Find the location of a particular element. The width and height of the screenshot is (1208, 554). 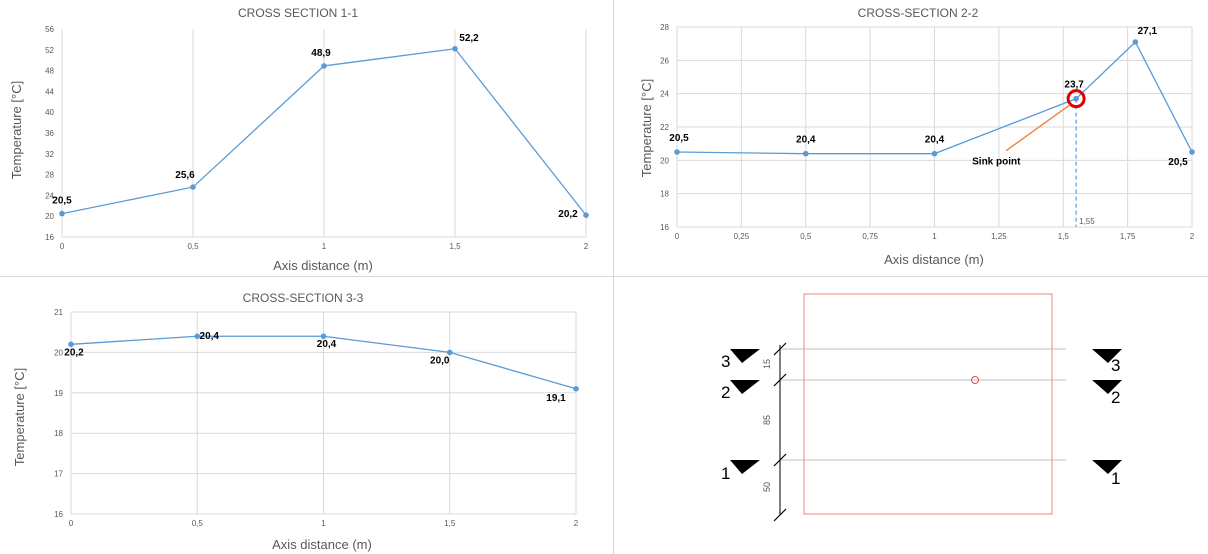

y-axis-label: Temperature [°C] is located at coordinates (19, 417).